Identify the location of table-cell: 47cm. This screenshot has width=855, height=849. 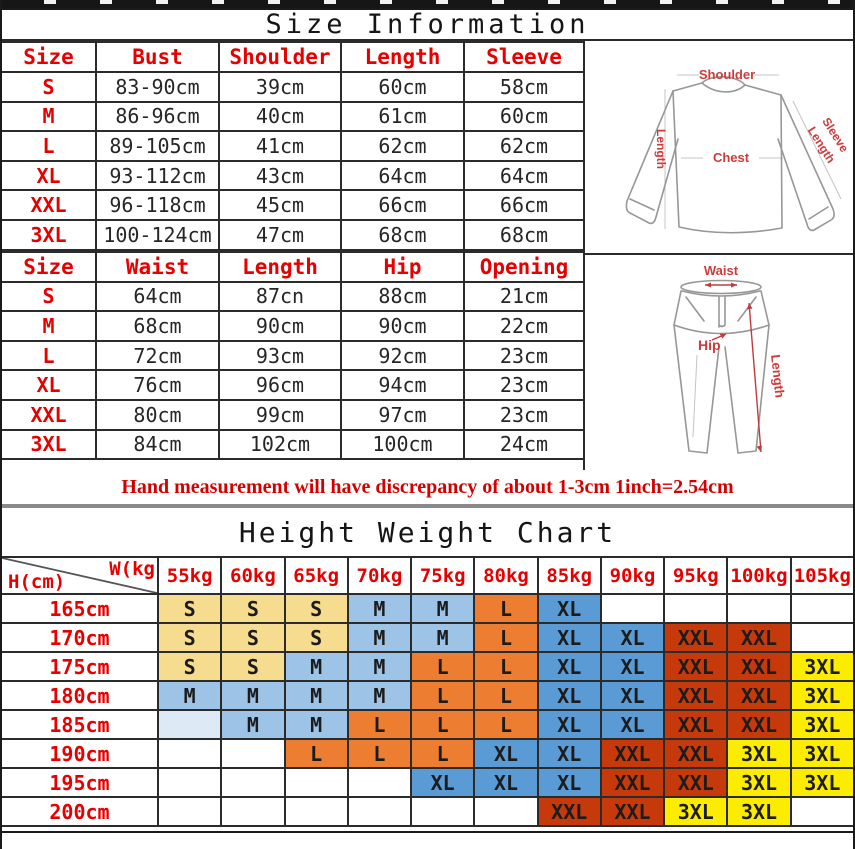
(280, 234).